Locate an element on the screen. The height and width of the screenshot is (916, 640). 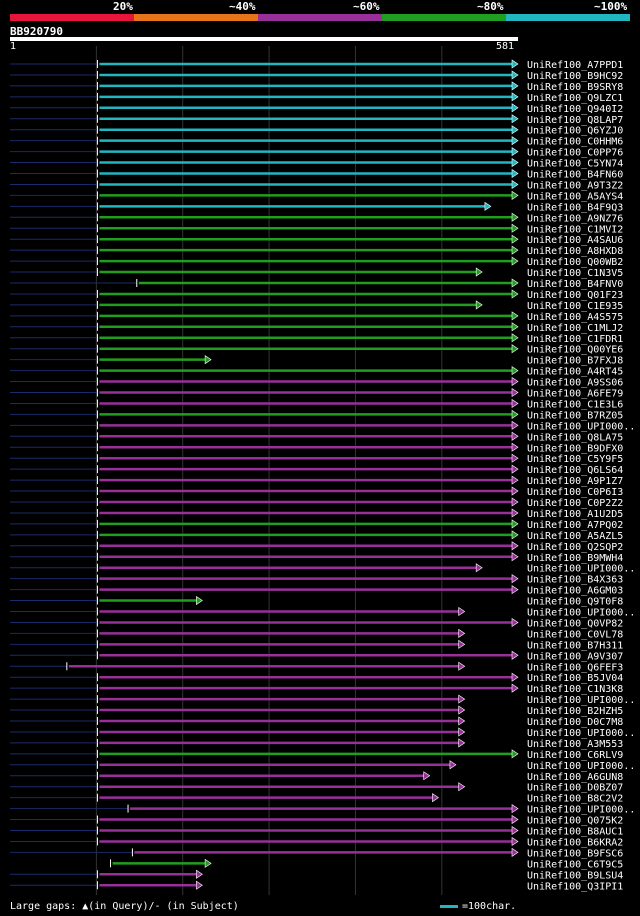
hit-row: UniRef100_A6GUN8 is located at coordinates (316, 777).